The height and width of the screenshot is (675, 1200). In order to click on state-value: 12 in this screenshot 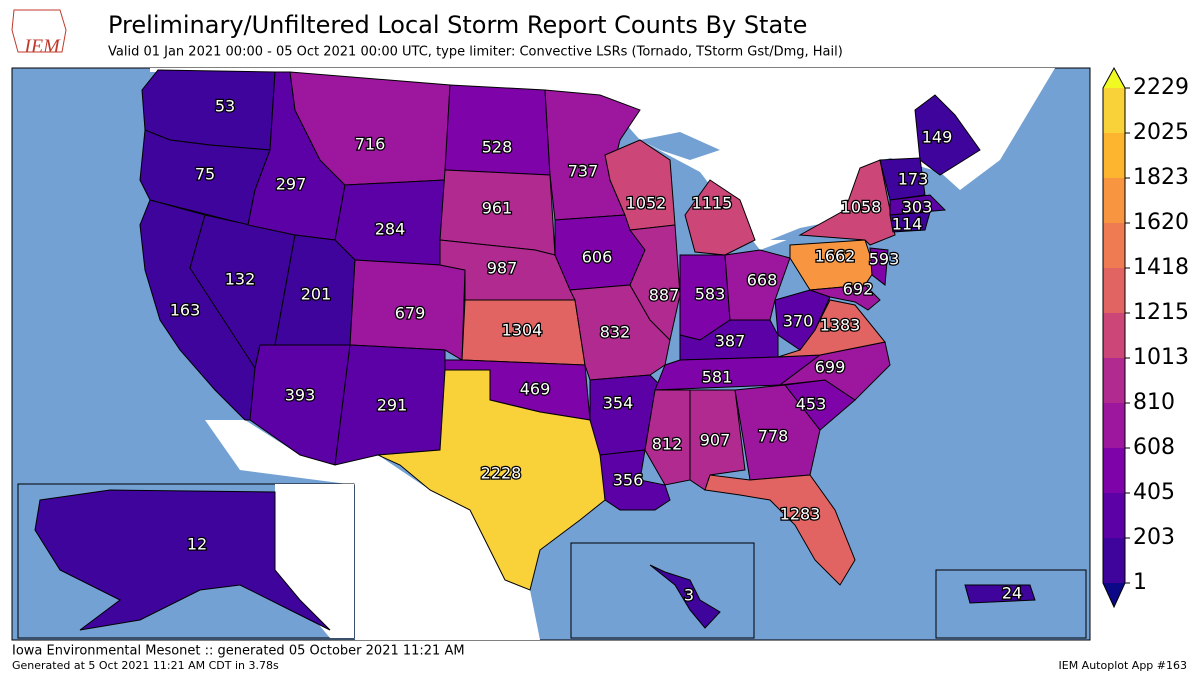, I will do `click(197, 544)`.